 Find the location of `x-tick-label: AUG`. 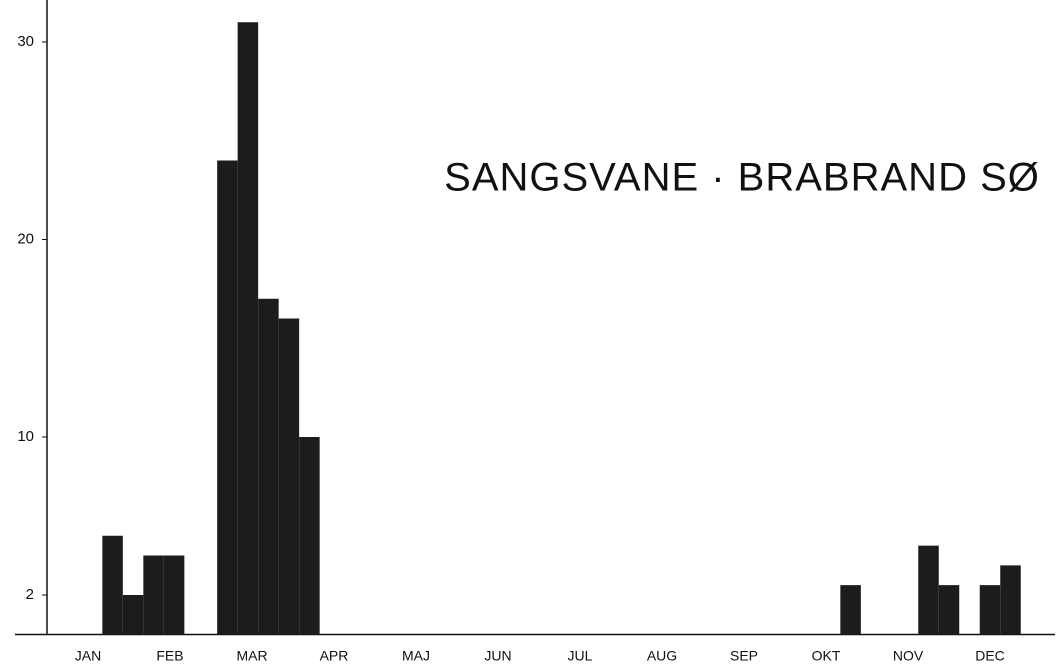

x-tick-label: AUG is located at coordinates (662, 656).